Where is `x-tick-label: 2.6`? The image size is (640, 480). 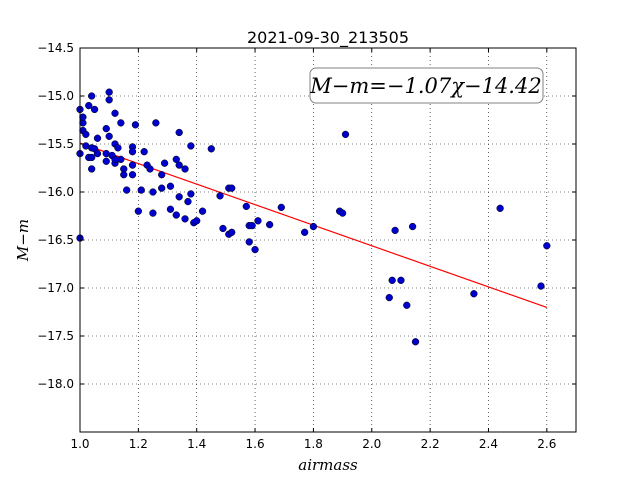
x-tick-label: 2.6 is located at coordinates (546, 444).